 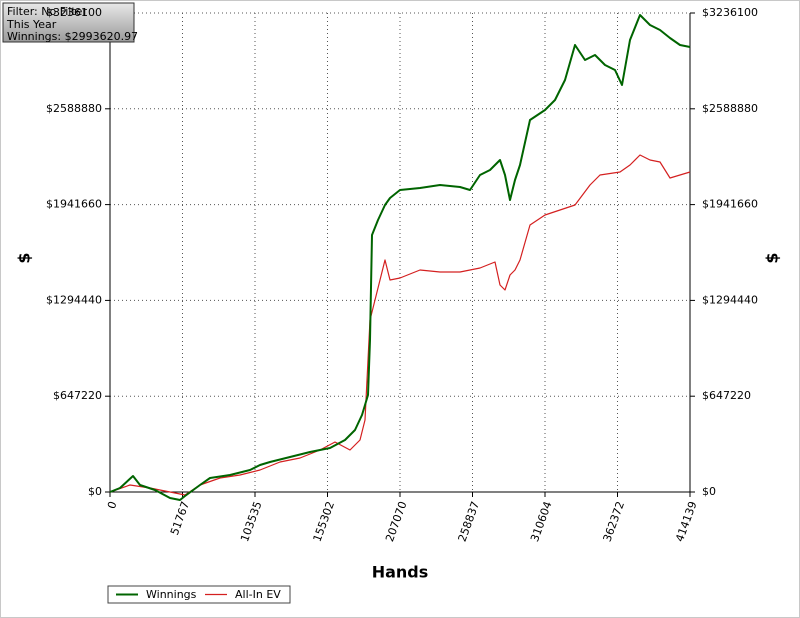 I want to click on y2-tick-label: $647220, so click(x=726, y=395).